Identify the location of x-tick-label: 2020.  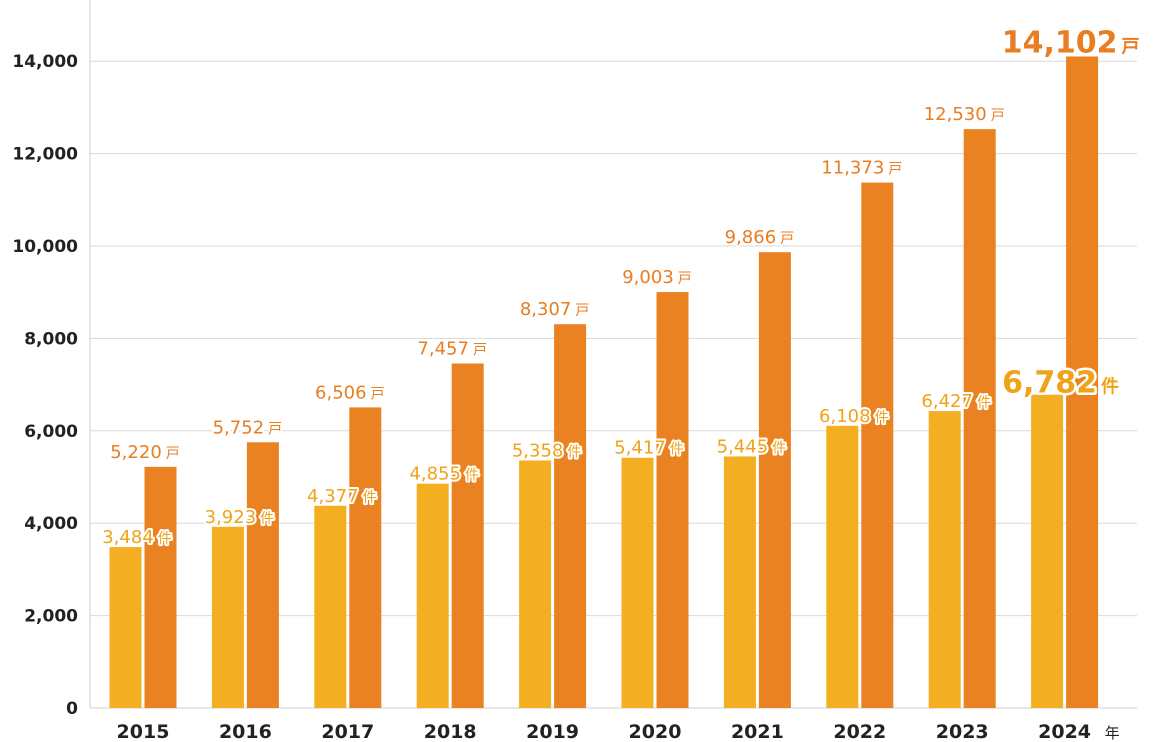
(655, 731).